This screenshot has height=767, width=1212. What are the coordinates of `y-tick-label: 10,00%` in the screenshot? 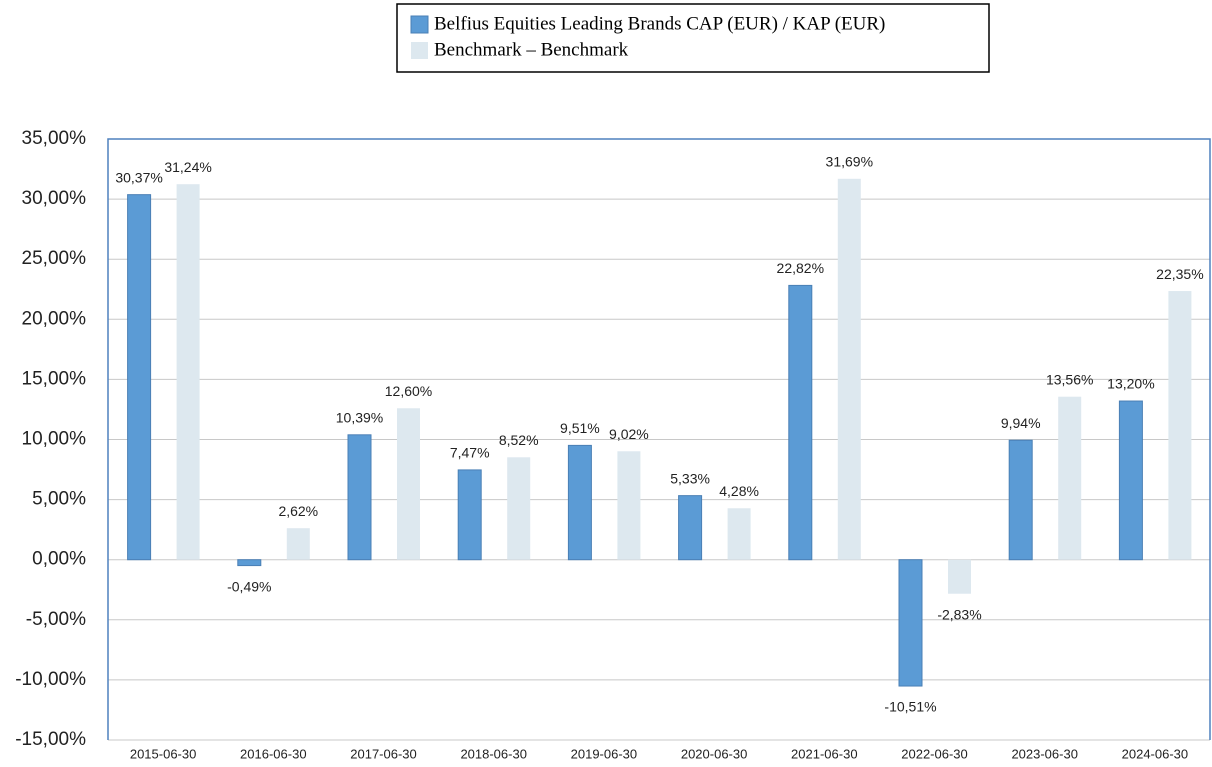 It's located at (54, 439).